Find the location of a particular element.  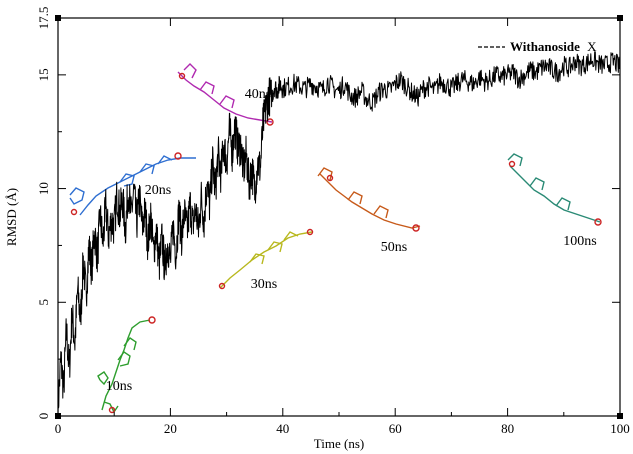

annotation-30ns: 30ns is located at coordinates (264, 284).